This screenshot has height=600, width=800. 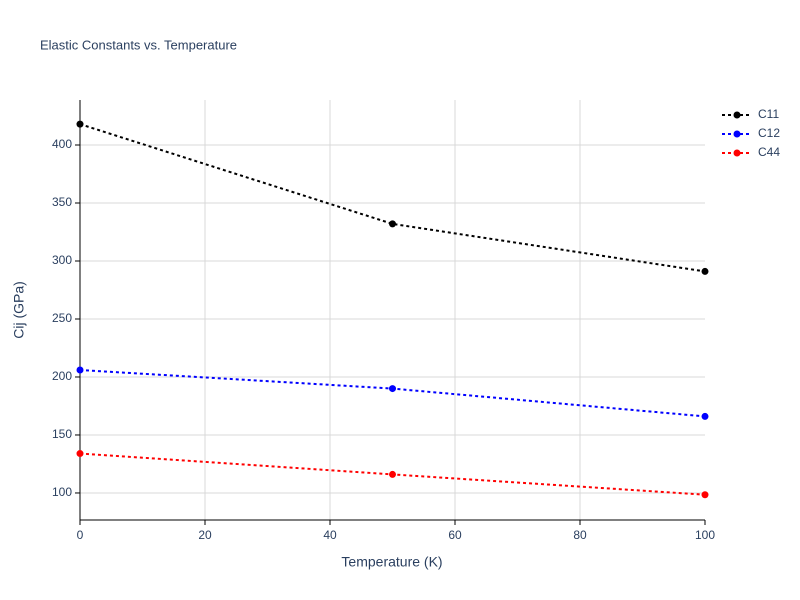 I want to click on legend-label: C12, so click(x=769, y=133).